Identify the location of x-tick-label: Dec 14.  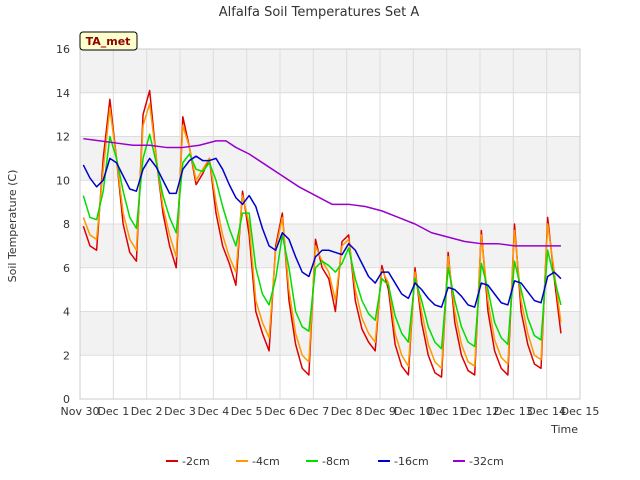
(546, 411).